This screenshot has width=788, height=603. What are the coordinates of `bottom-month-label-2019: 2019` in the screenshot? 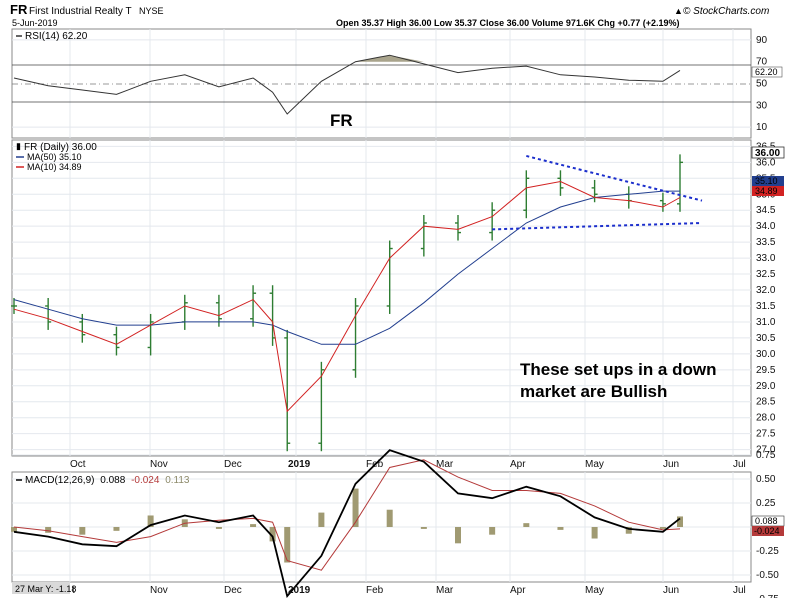 It's located at (299, 590).